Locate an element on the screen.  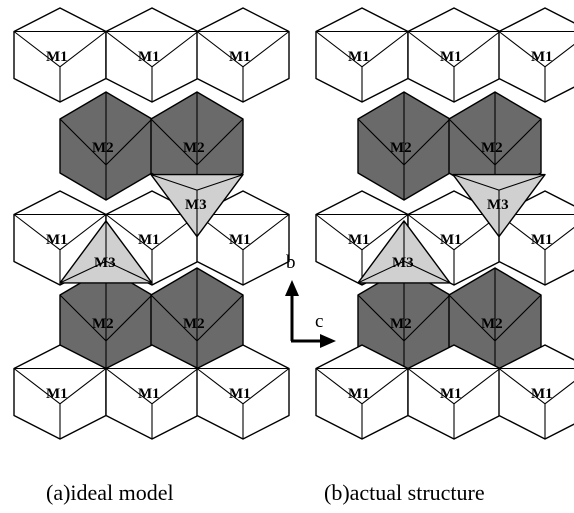
caption-ideal-model: (a)ideal model is located at coordinates (110, 492).